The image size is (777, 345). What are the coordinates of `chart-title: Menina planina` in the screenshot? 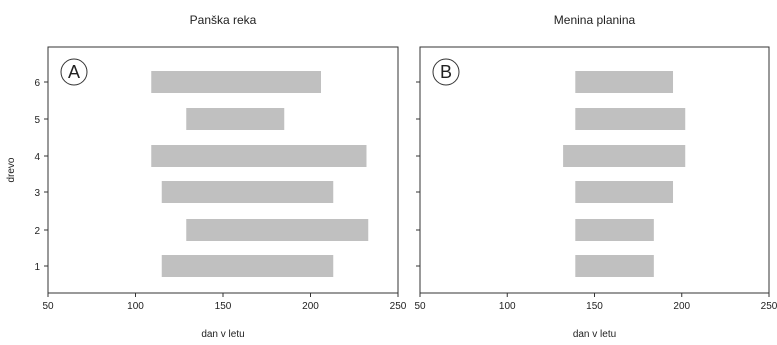 It's located at (595, 20).